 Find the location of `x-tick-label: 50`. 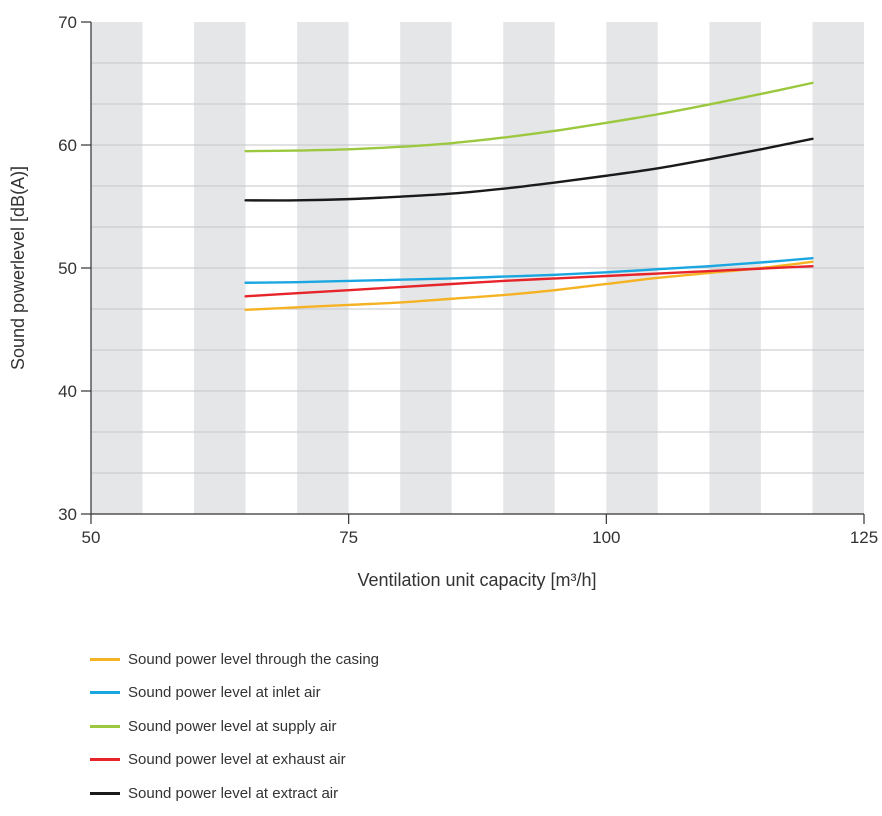

x-tick-label: 50 is located at coordinates (91, 537).